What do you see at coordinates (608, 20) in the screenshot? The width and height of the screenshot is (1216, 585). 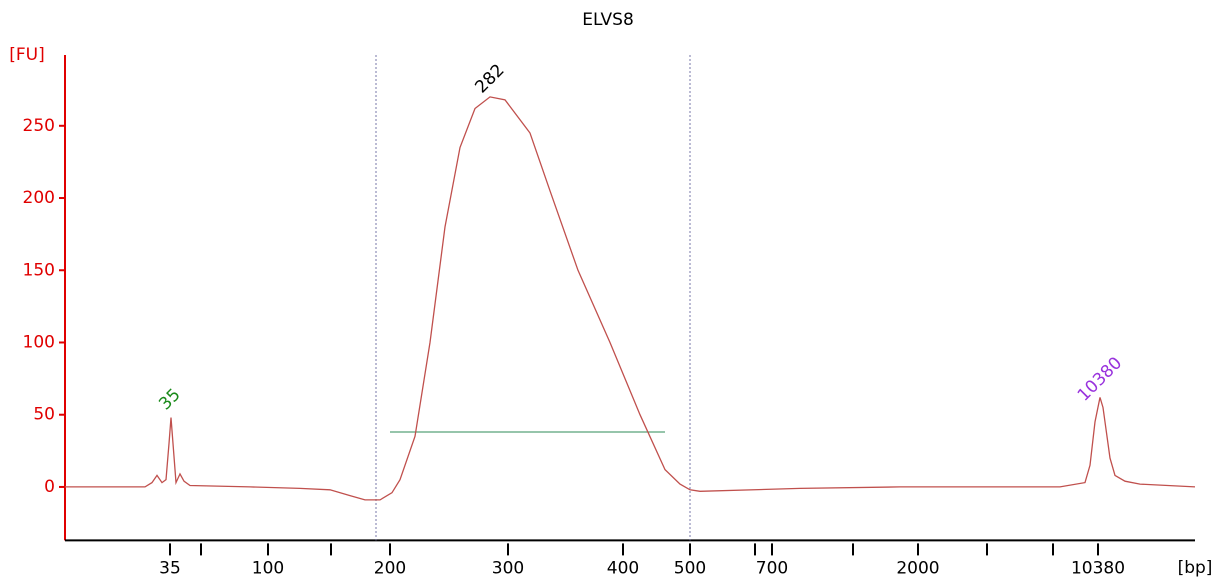 I see `chart-title: ELVS8` at bounding box center [608, 20].